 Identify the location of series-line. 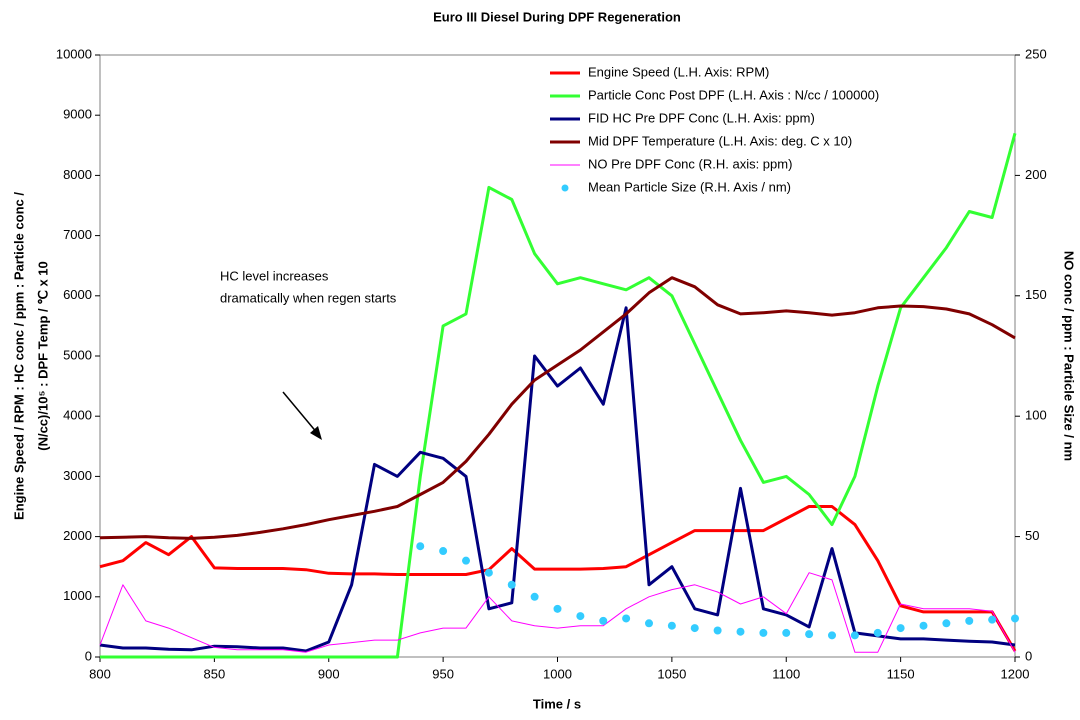
(557, 612).